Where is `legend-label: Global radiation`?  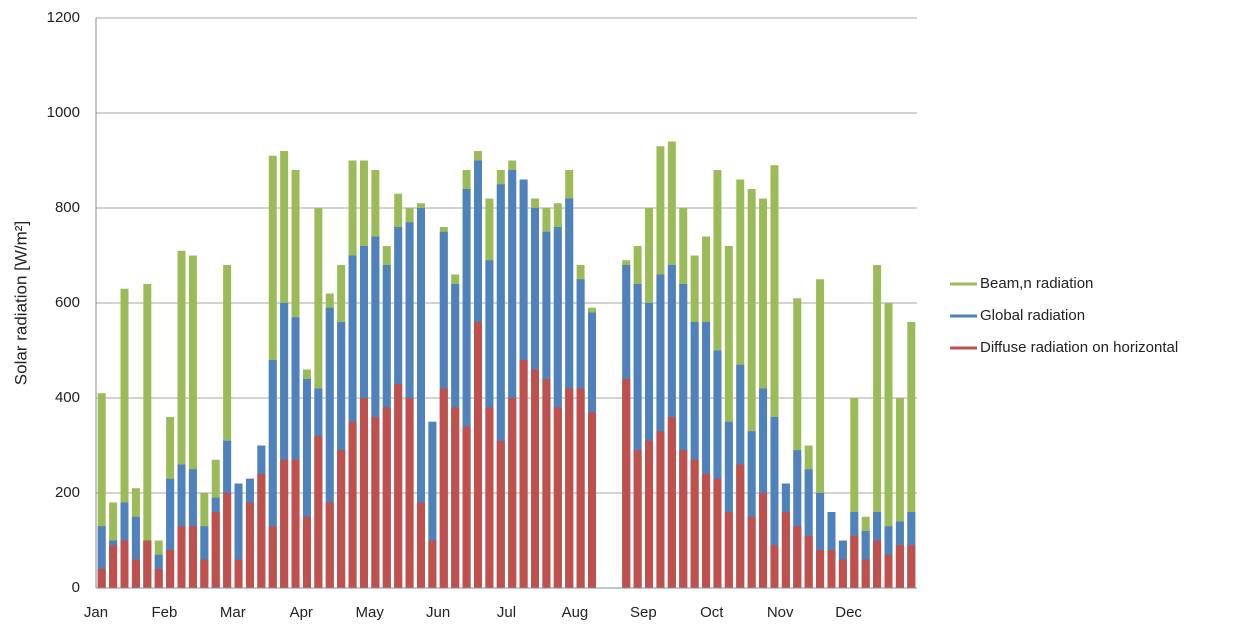
legend-label: Global radiation is located at coordinates (1032, 315).